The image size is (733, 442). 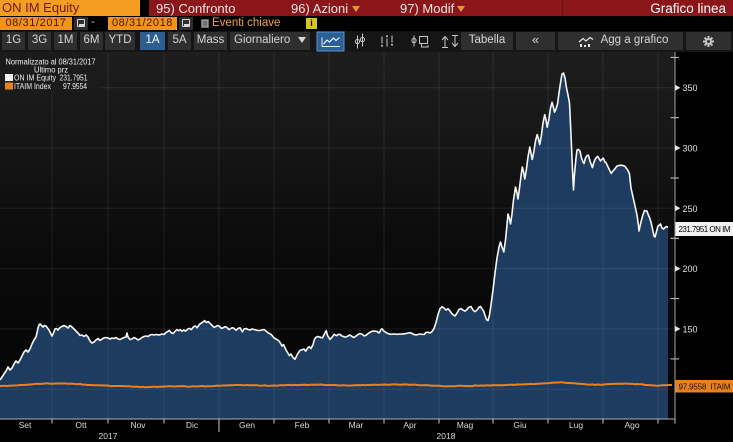 I want to click on svg-text: 250, so click(x=690, y=209).